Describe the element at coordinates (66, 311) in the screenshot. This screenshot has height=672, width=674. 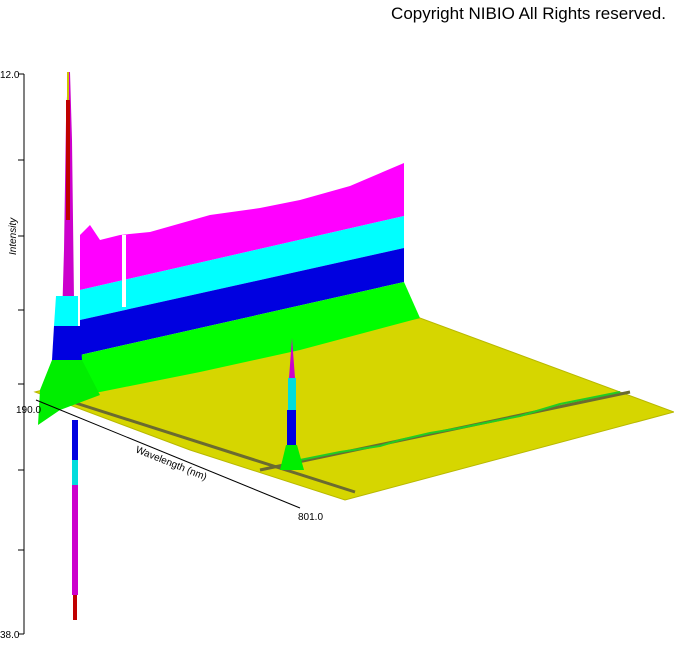
I see `left-peak-cyan` at that location.